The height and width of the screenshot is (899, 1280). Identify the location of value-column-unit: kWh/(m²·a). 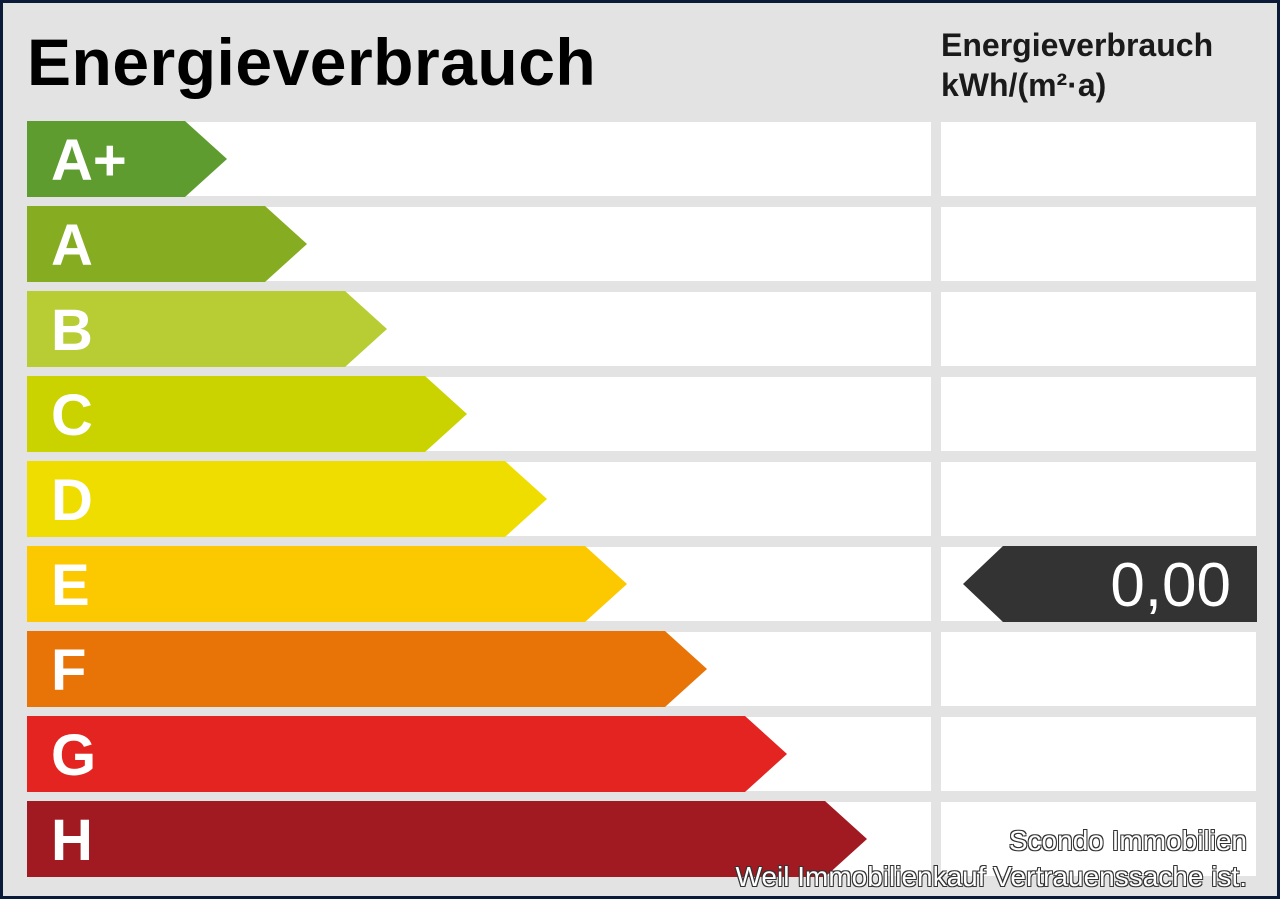
(1024, 85).